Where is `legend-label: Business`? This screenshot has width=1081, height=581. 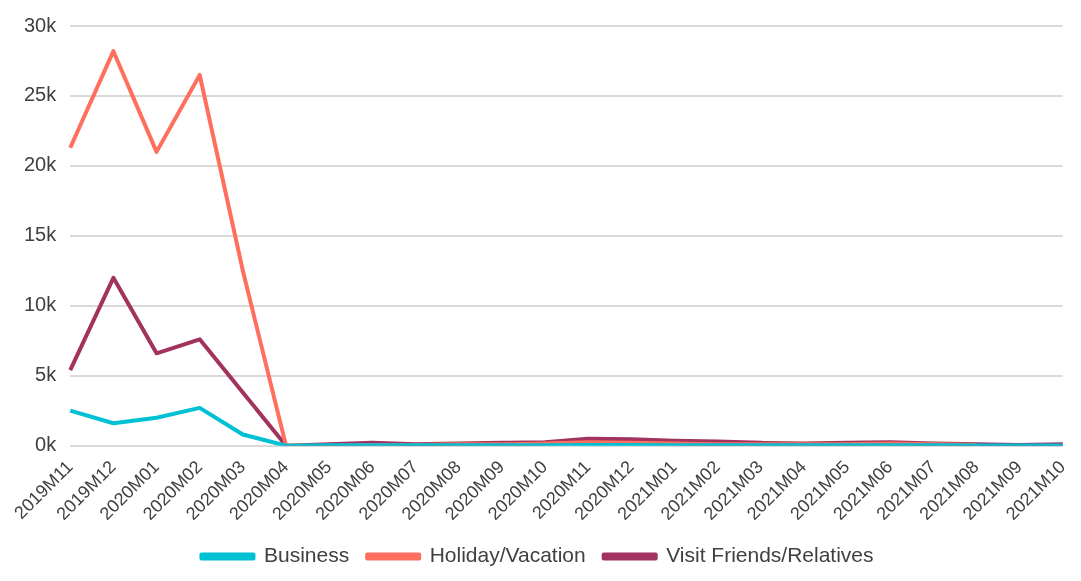 legend-label: Business is located at coordinates (306, 555).